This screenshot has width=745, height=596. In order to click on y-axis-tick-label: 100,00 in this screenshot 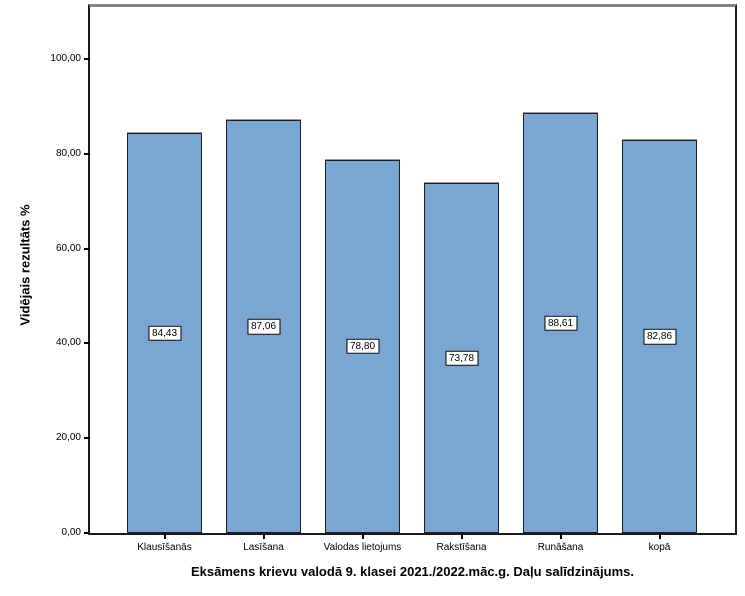, I will do `click(65, 59)`.